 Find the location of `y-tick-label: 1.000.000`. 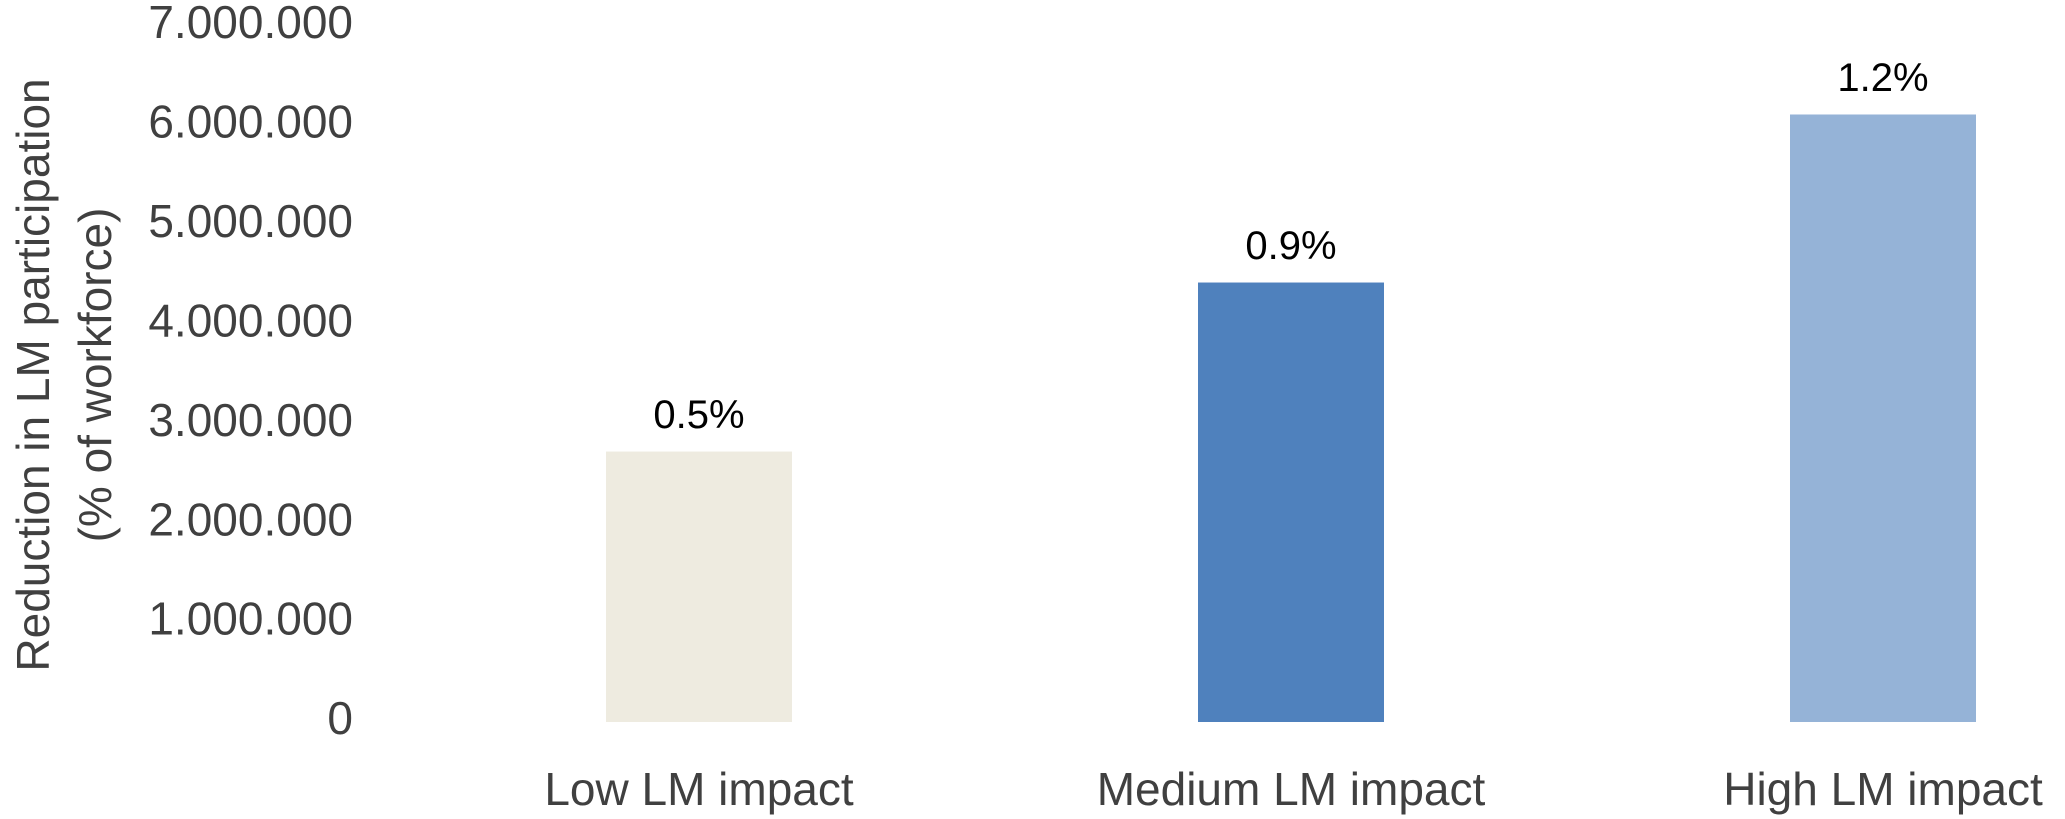

y-tick-label: 1.000.000 is located at coordinates (250, 619).